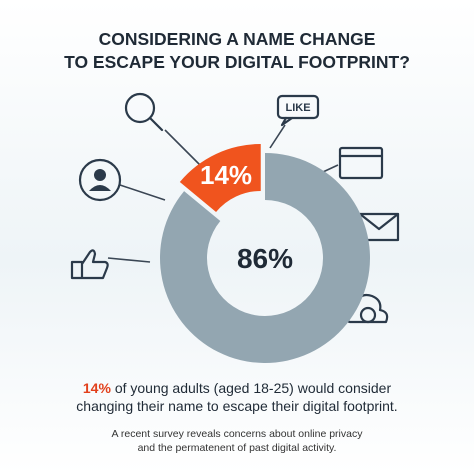  I want to click on icon-label: LIKE, so click(297, 108).